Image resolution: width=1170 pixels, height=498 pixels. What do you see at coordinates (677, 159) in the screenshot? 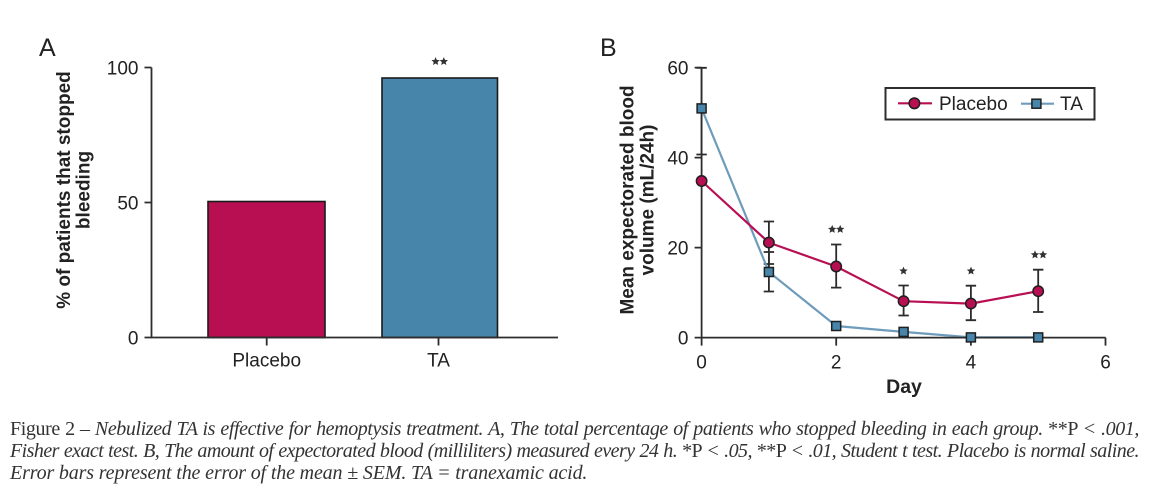
I see `svg-text: 40` at bounding box center [677, 159].